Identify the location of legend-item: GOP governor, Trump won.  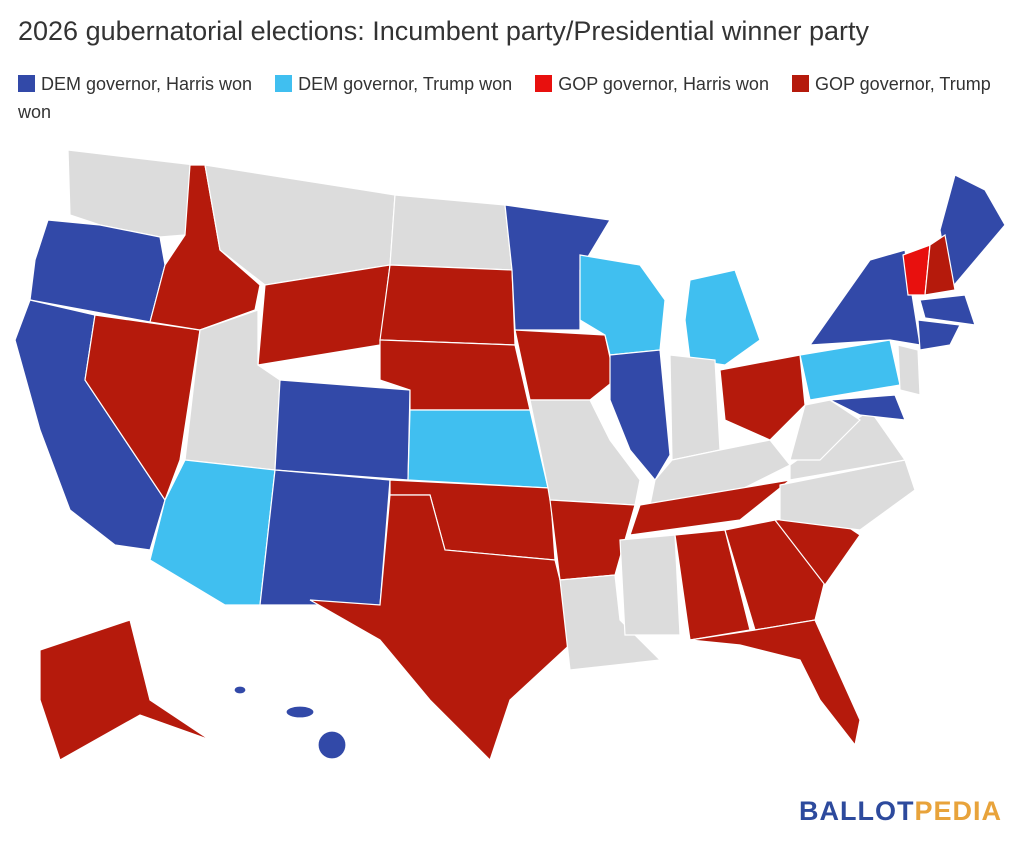
(504, 98).